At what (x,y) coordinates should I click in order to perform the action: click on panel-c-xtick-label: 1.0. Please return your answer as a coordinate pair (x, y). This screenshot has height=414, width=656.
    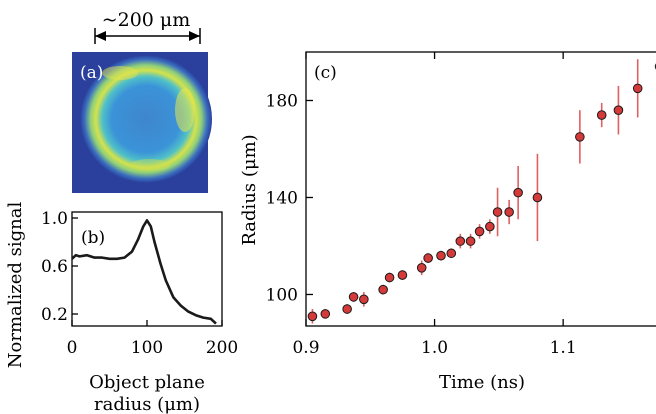
    Looking at the image, I should click on (434, 348).